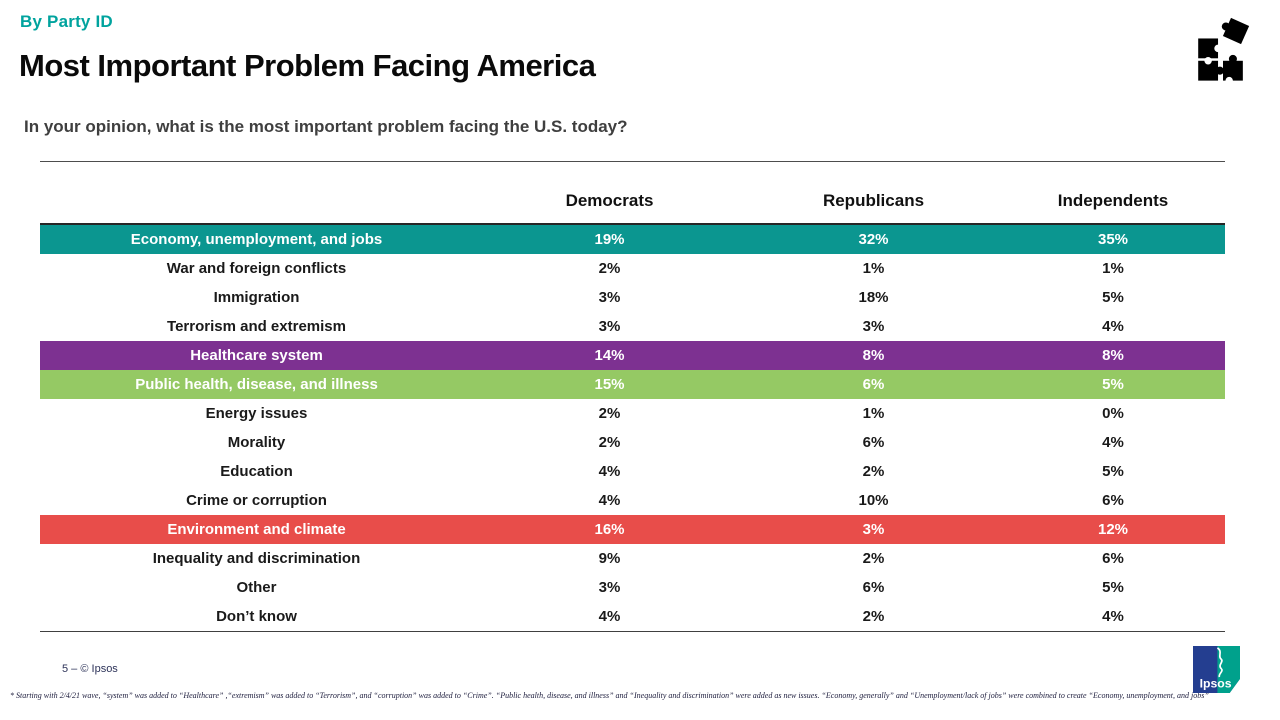 The height and width of the screenshot is (720, 1280). Describe the element at coordinates (609, 355) in the screenshot. I see `democrats-value: 14%` at that location.